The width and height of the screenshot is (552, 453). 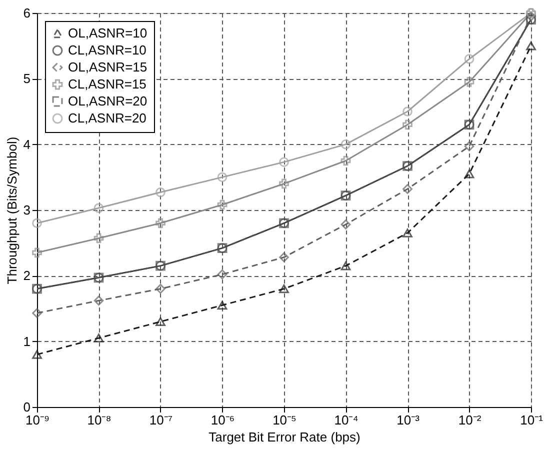 What do you see at coordinates (346, 420) in the screenshot?
I see `x-tick-label: 10⁻⁴` at bounding box center [346, 420].